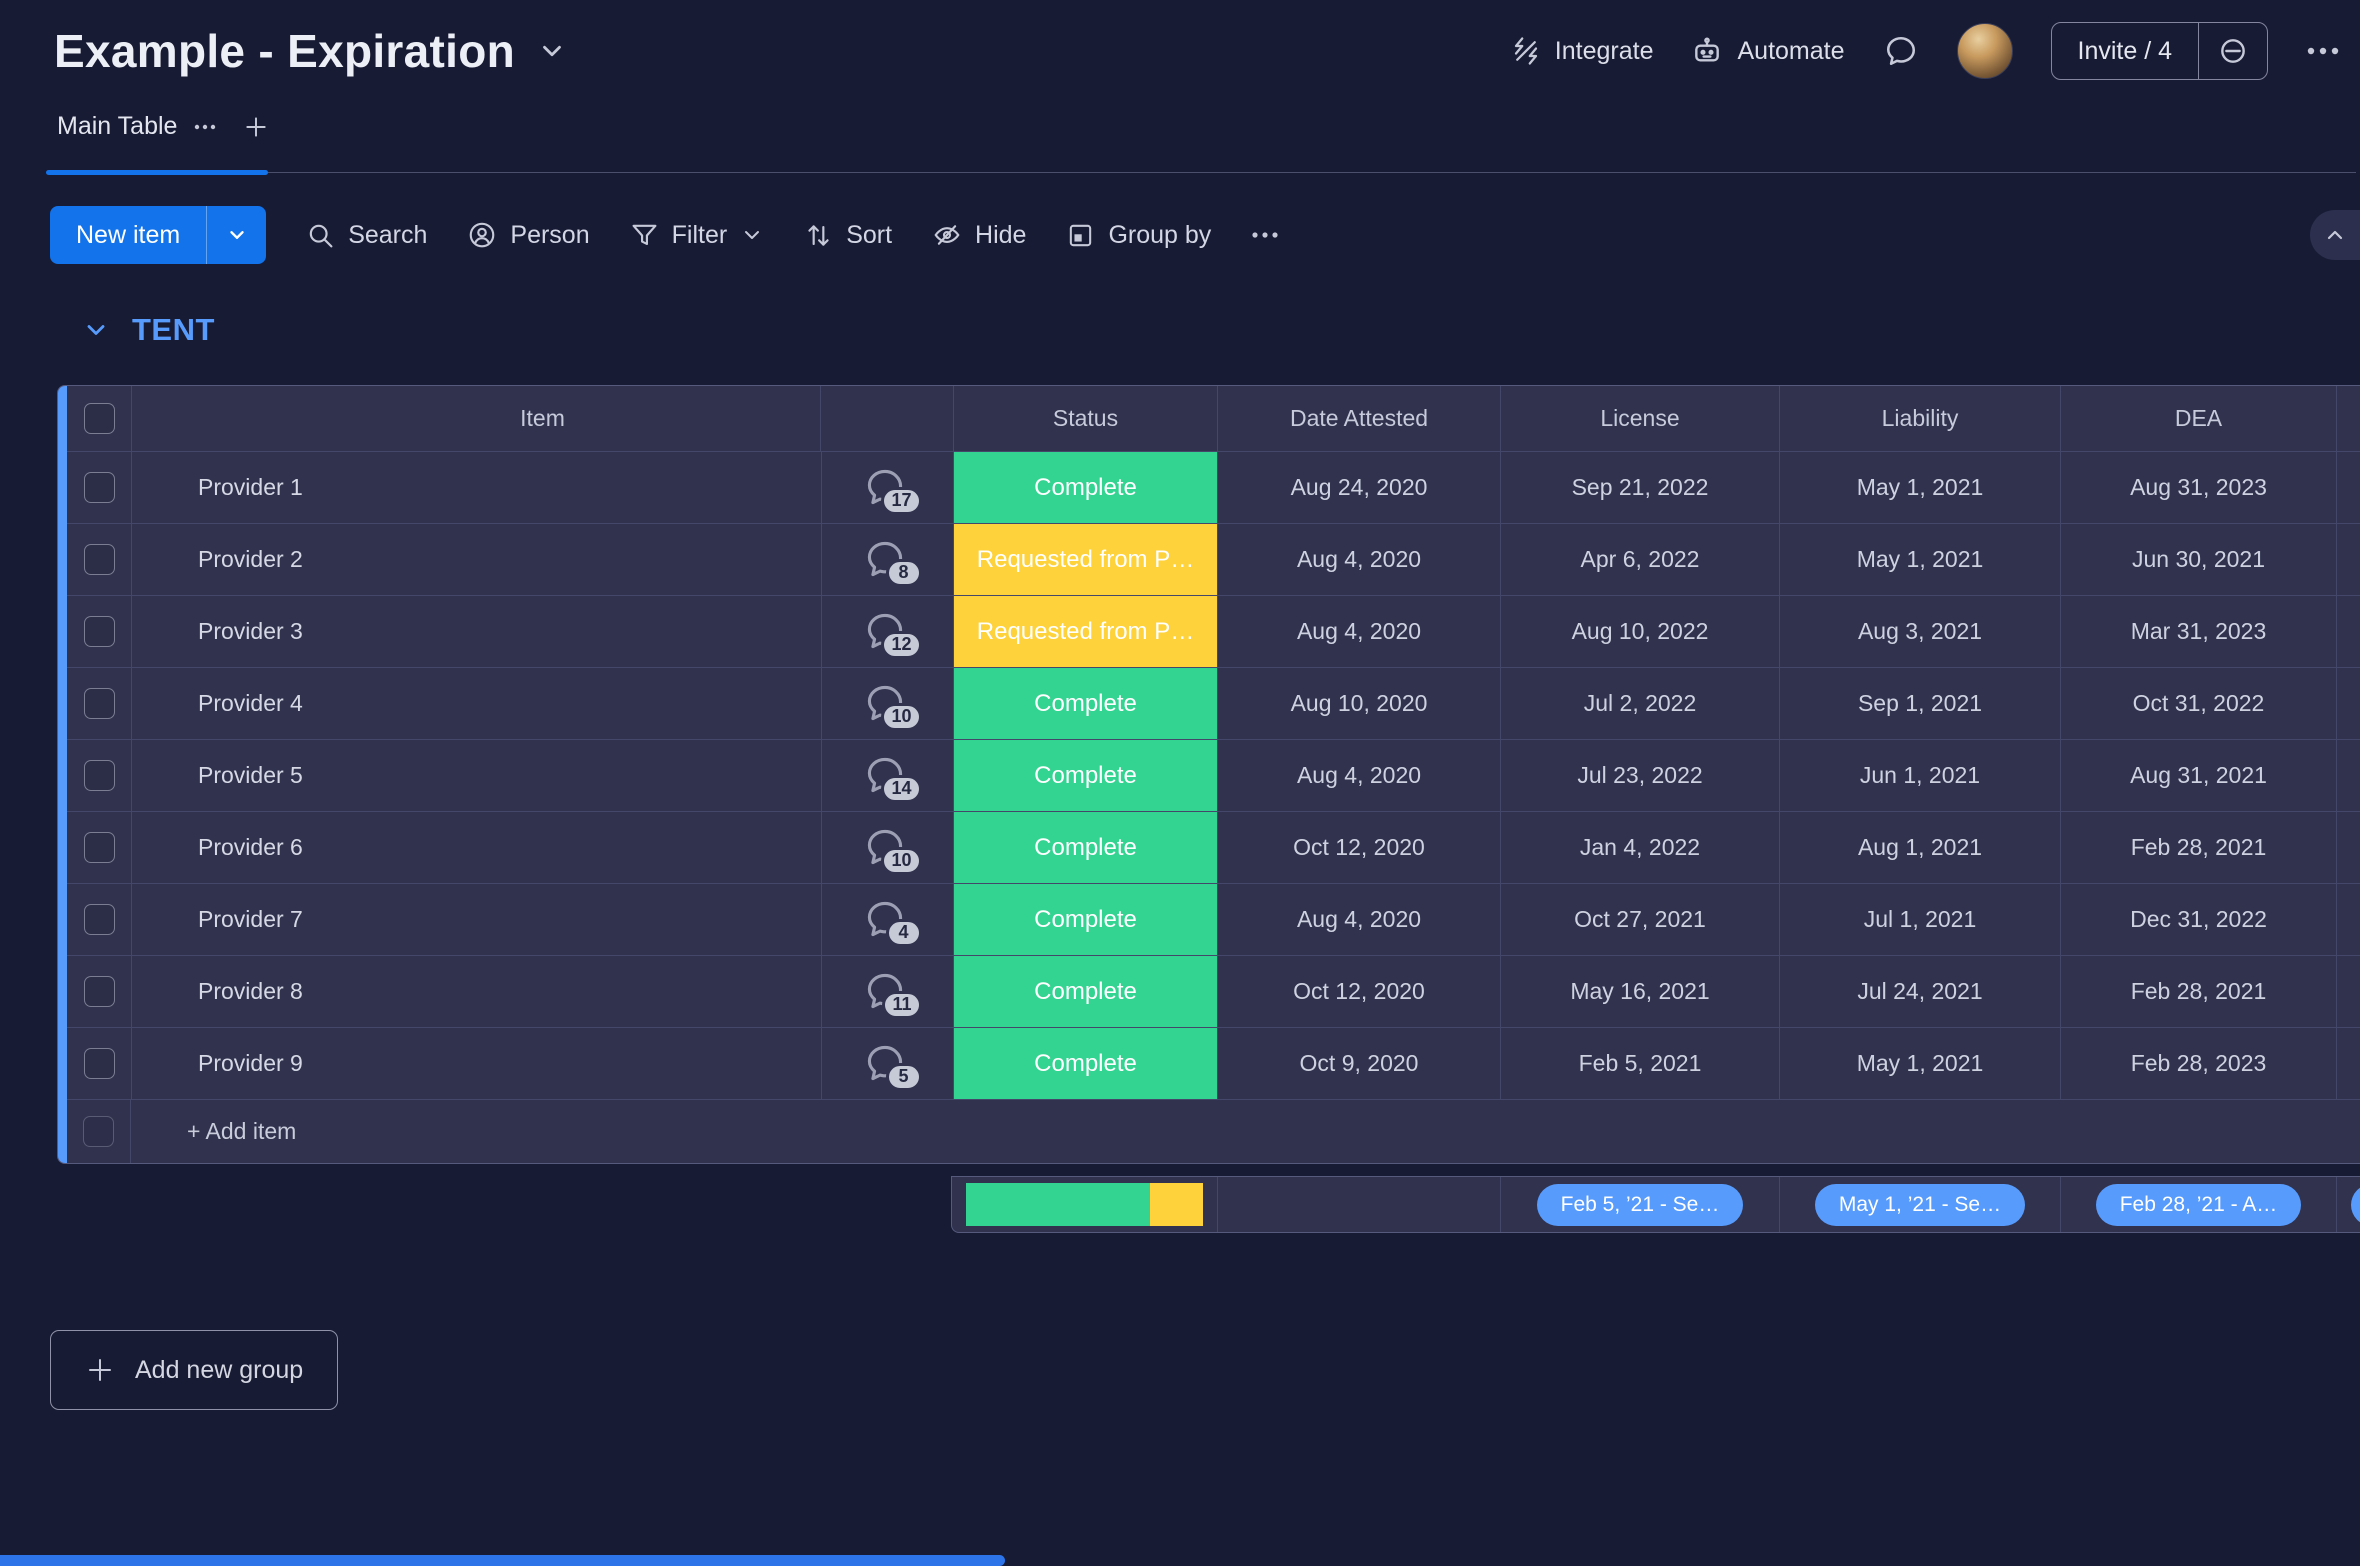  I want to click on dea-date-cell: Dec 31, 2022, so click(2198, 919).